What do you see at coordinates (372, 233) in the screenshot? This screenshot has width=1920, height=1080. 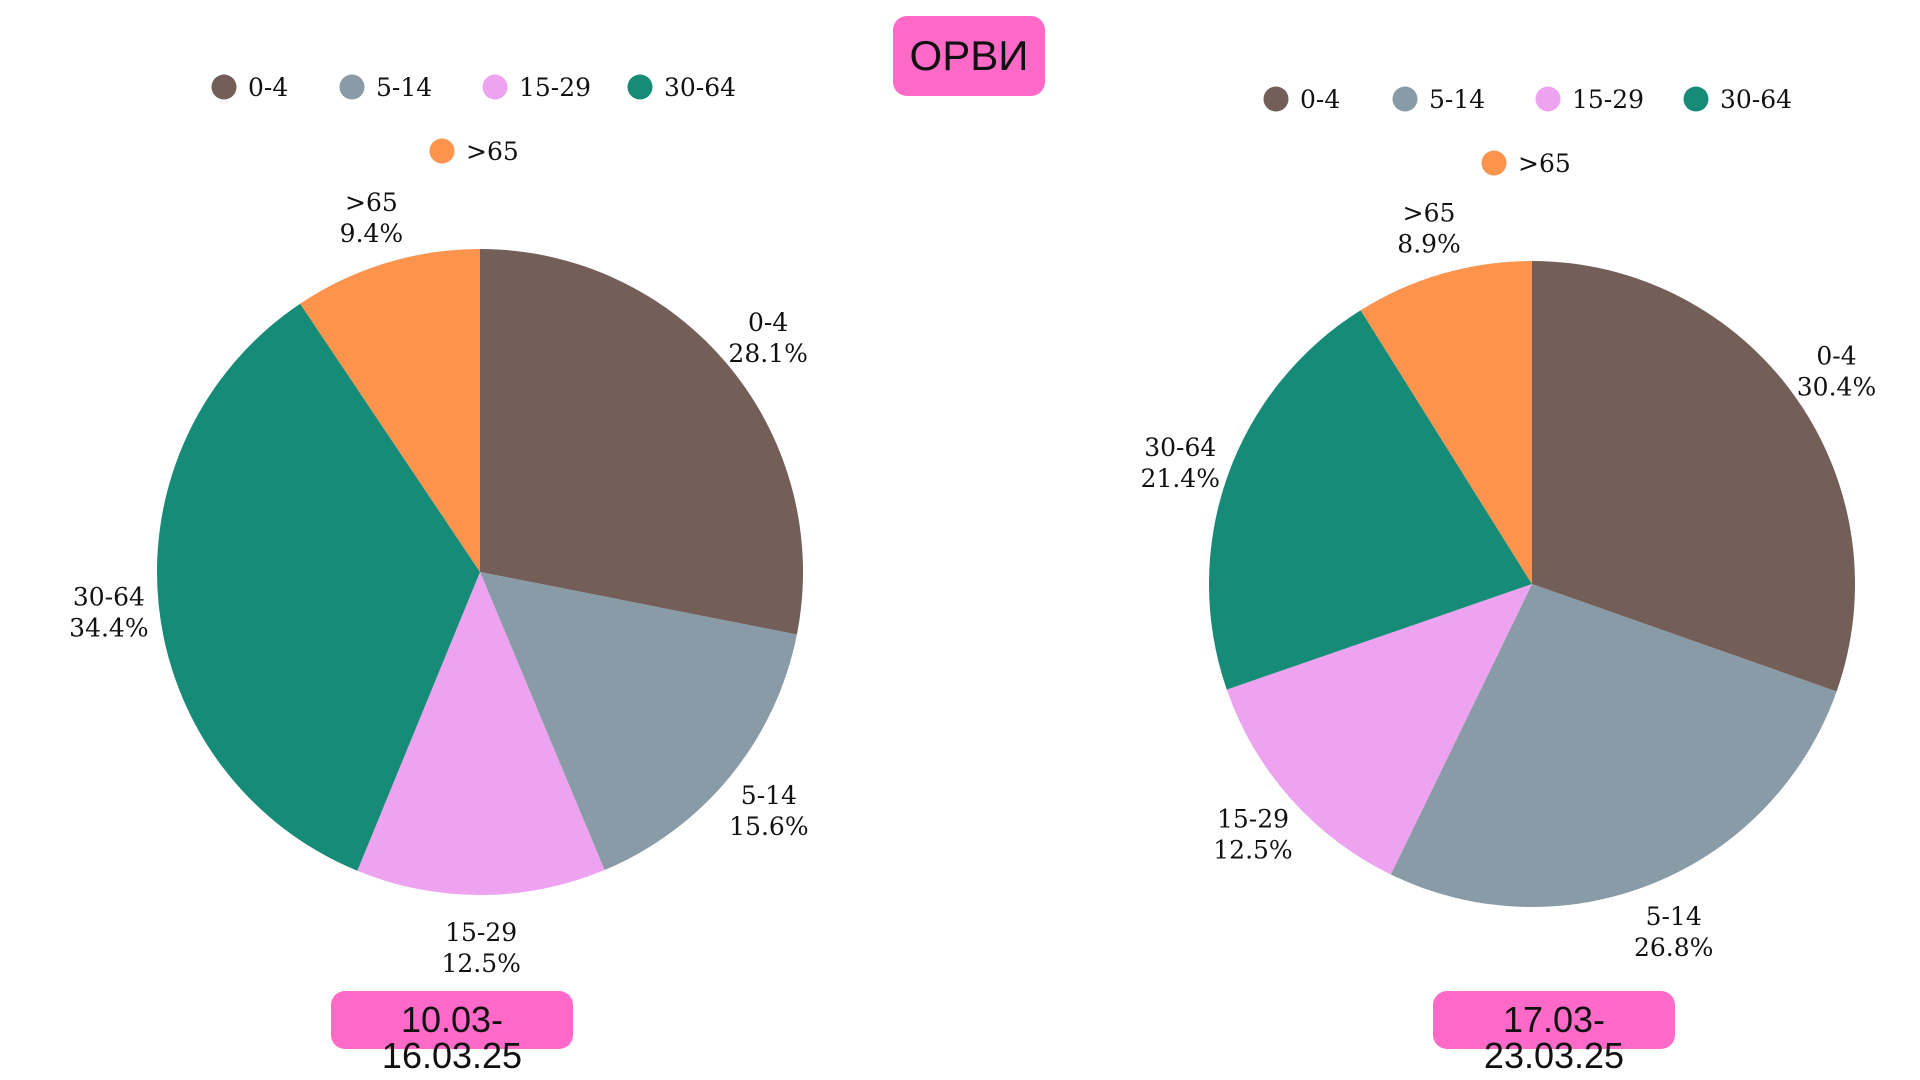 I see `slice-percent-label: 9.4%` at bounding box center [372, 233].